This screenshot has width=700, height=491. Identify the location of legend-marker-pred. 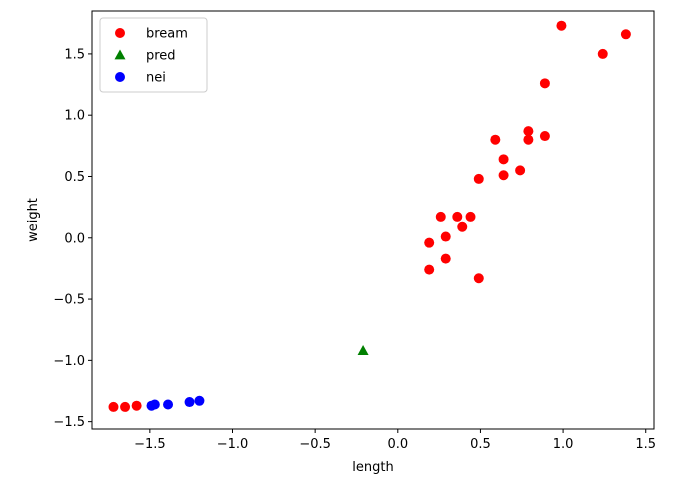
(120, 54).